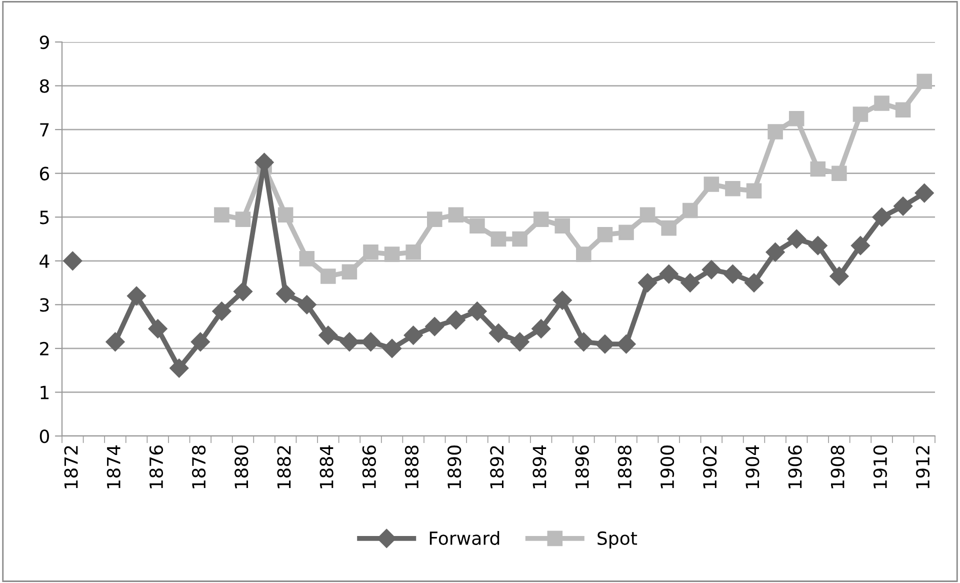 The image size is (960, 583). I want to click on x-tick-label: 1872, so click(71, 467).